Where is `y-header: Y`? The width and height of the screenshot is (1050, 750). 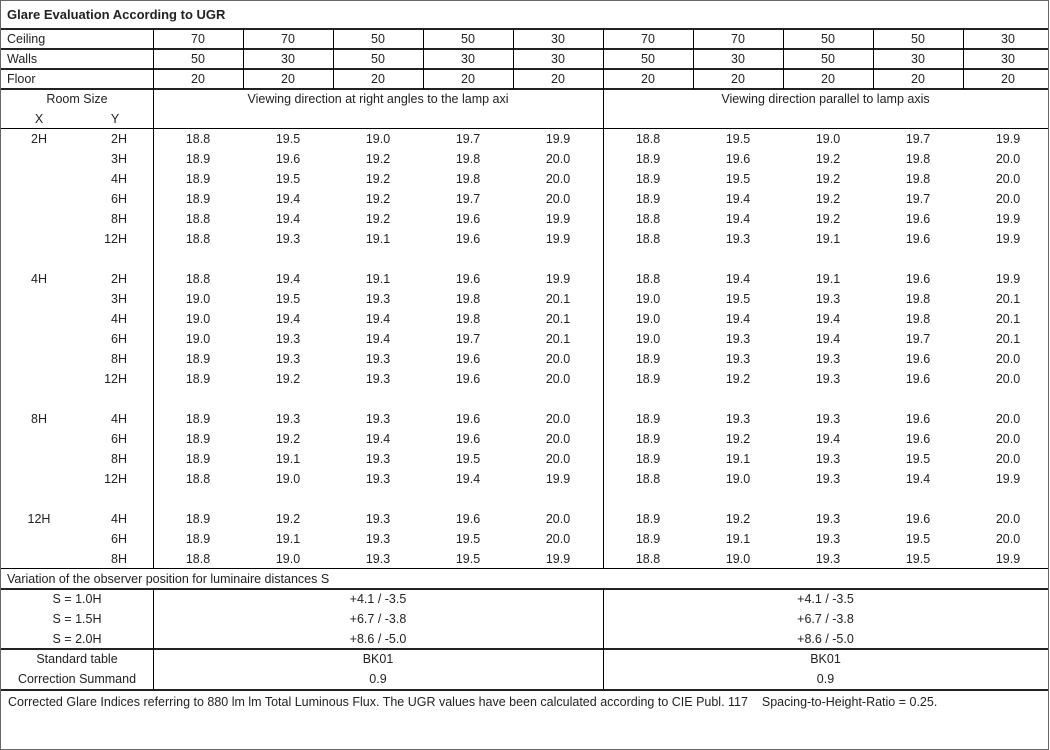
y-header: Y is located at coordinates (115, 119).